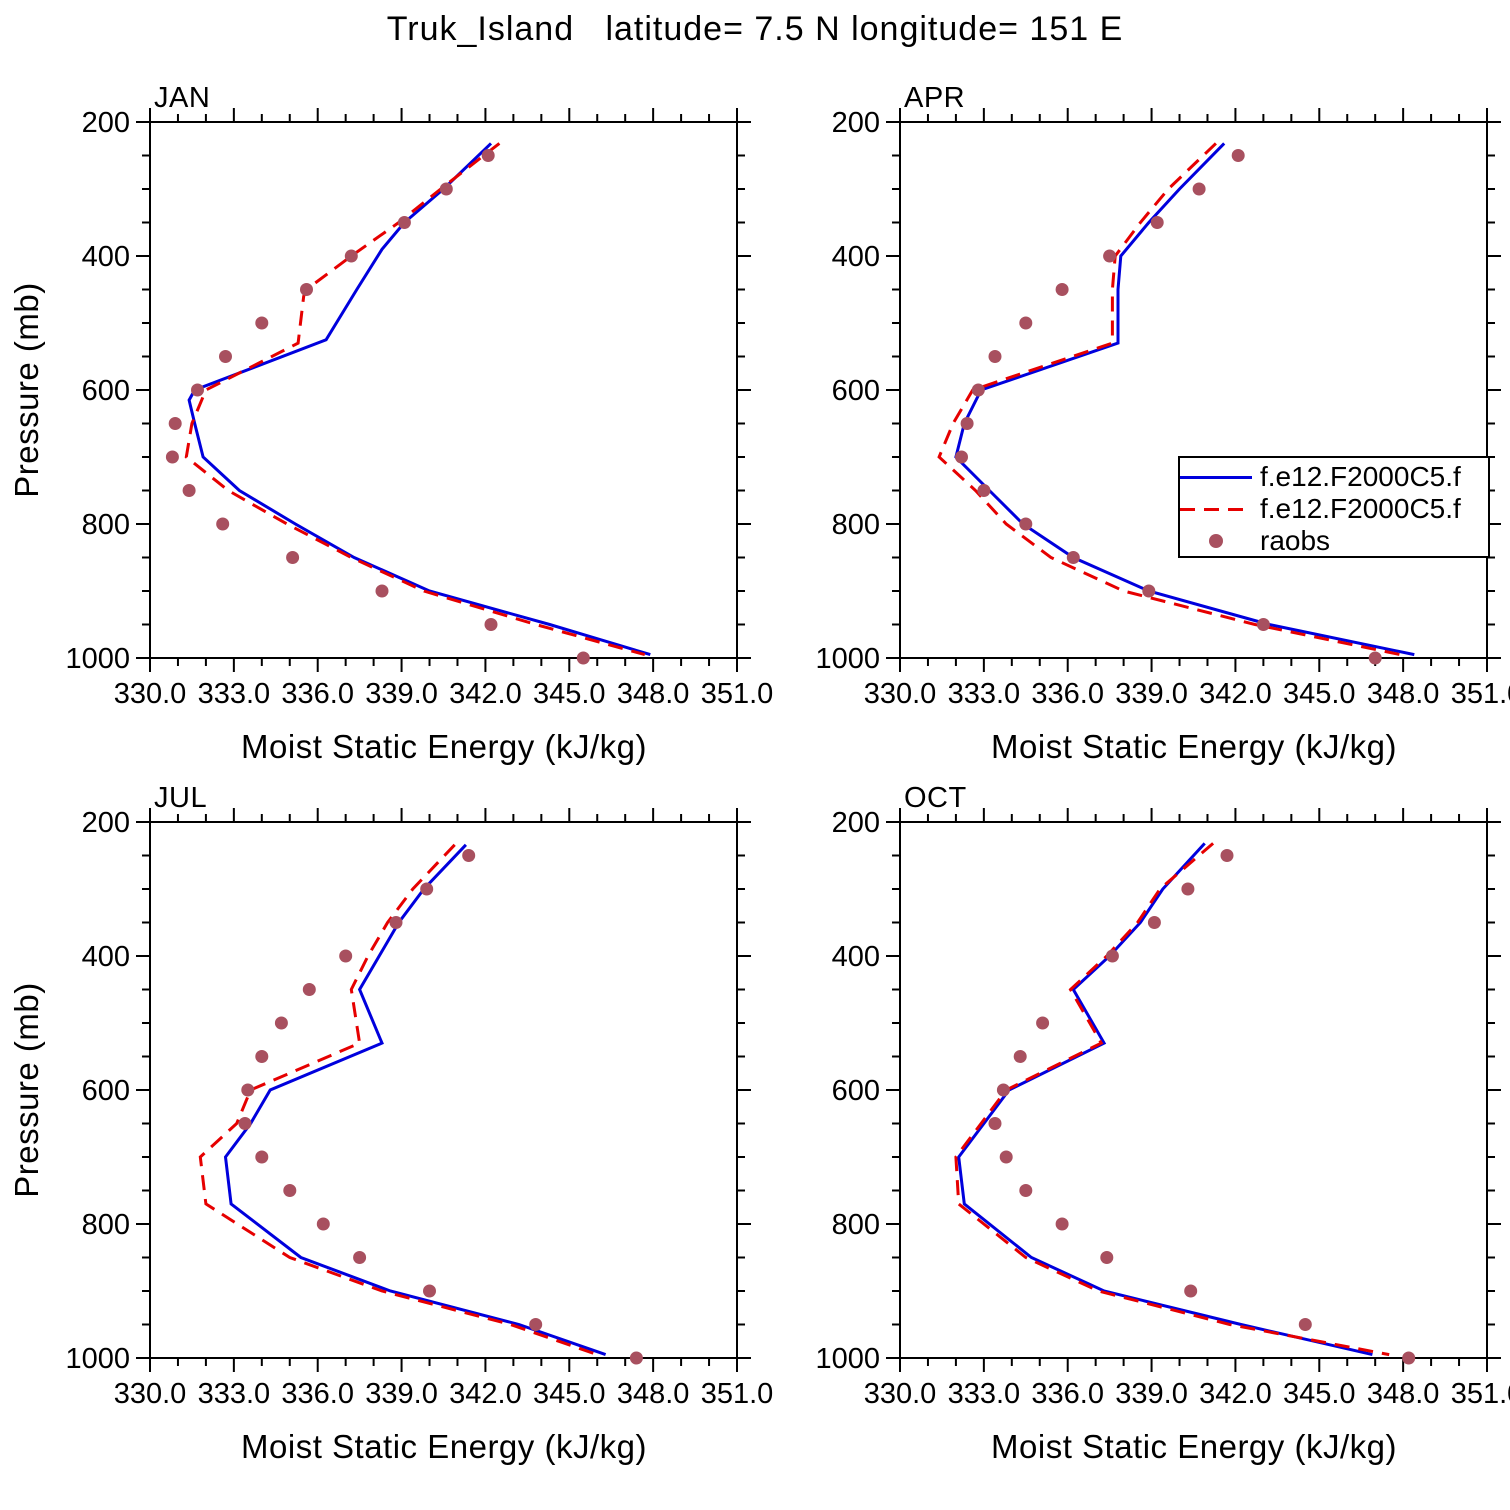 The width and height of the screenshot is (1510, 1510). I want to click on x-tick-label: 336.0, so click(317, 1394).